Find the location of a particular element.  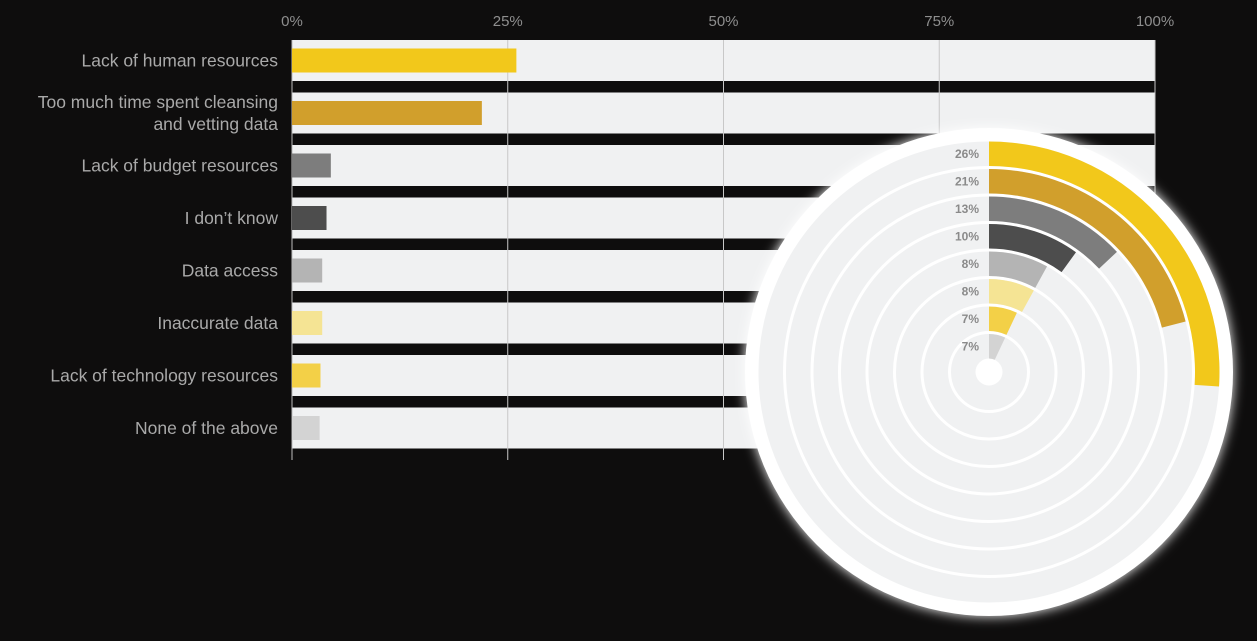

category-label: Inaccurate data is located at coordinates (217, 323).